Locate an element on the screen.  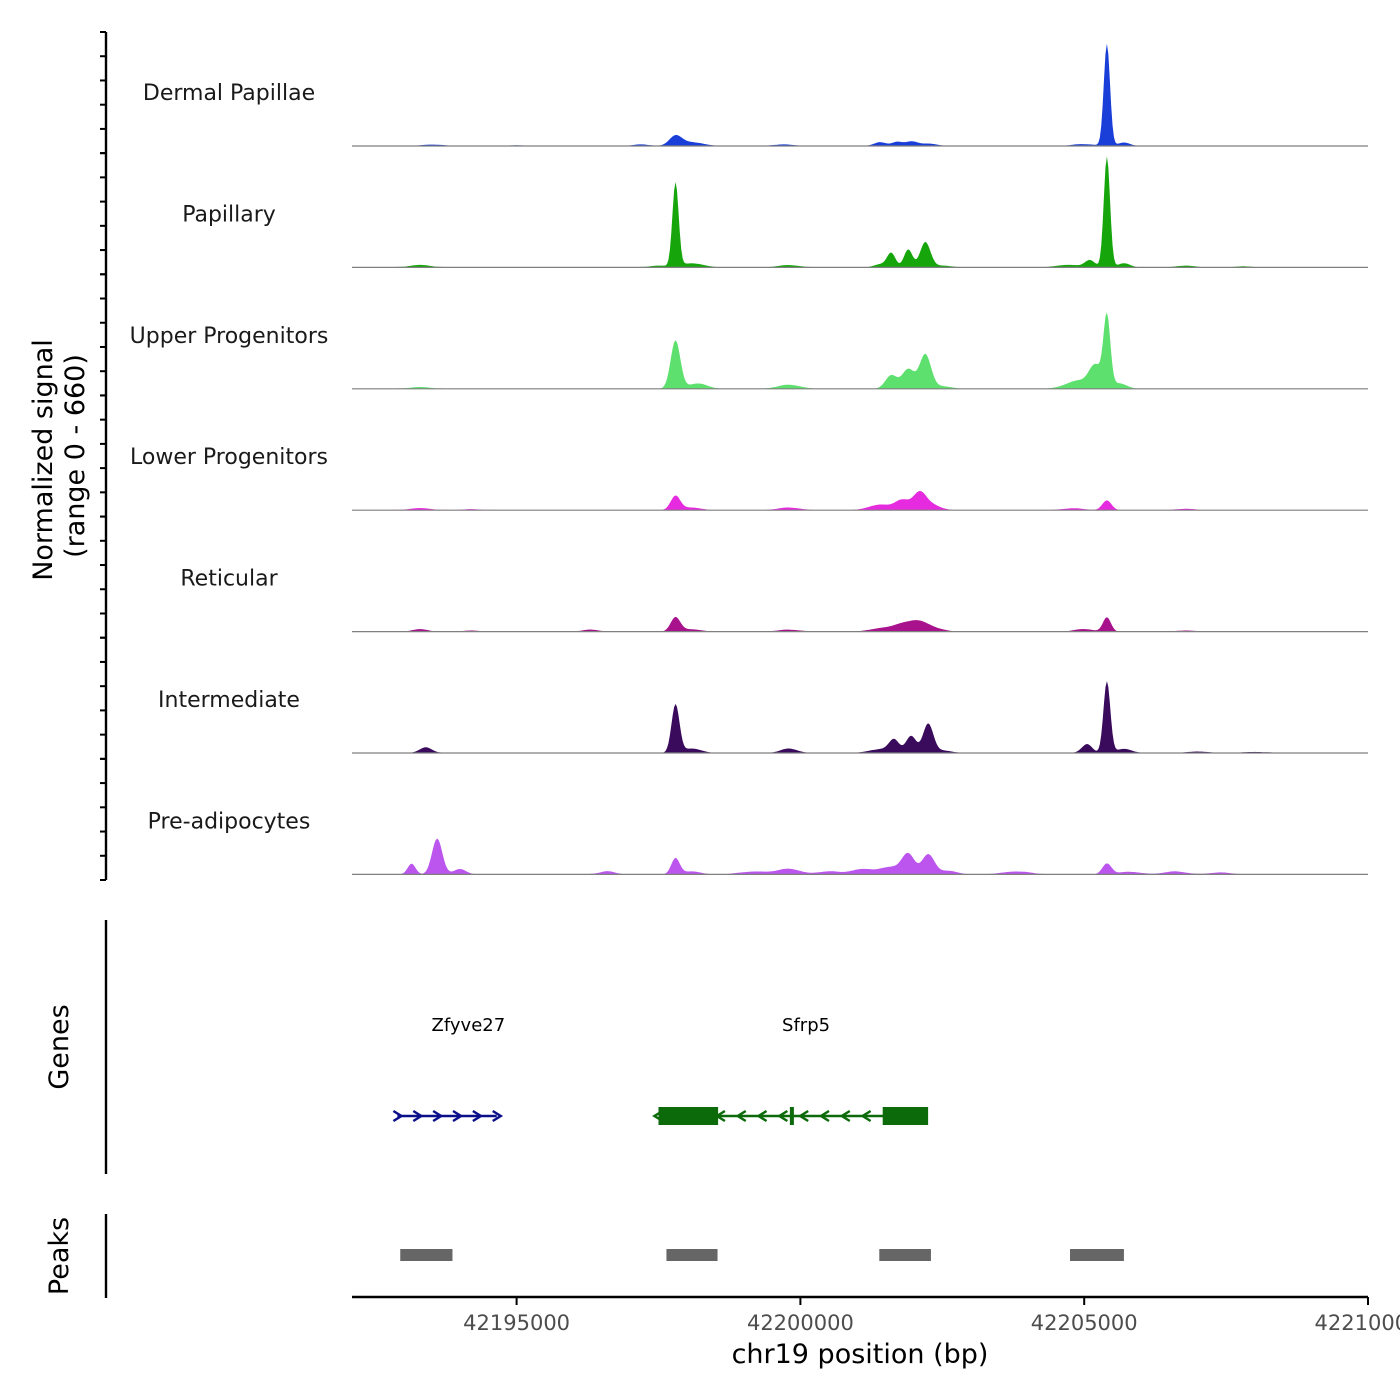
signal-ylabel-line2: (range 0 - 660) is located at coordinates (75, 456).